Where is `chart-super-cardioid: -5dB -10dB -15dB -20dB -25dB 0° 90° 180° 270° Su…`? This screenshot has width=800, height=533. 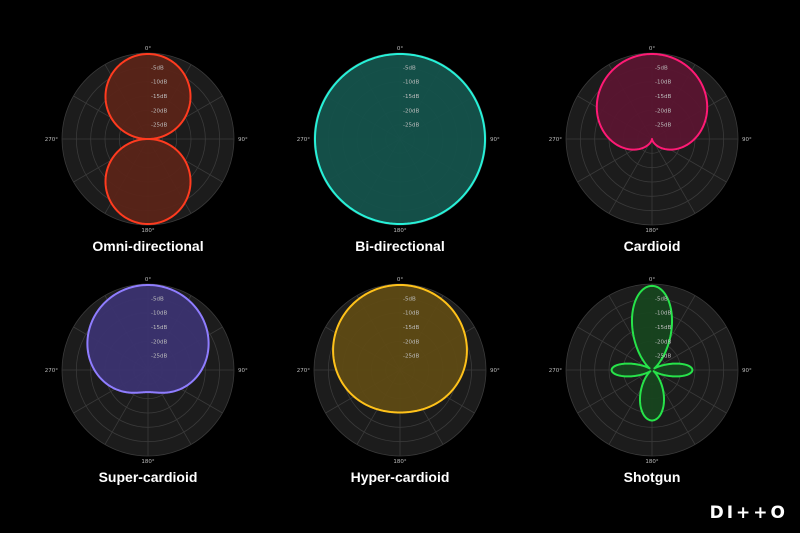
chart-super-cardioid: -5dB -10dB -15dB -20dB -25dB 0° 90° 180° 270° Su… is located at coordinates (146, 387).